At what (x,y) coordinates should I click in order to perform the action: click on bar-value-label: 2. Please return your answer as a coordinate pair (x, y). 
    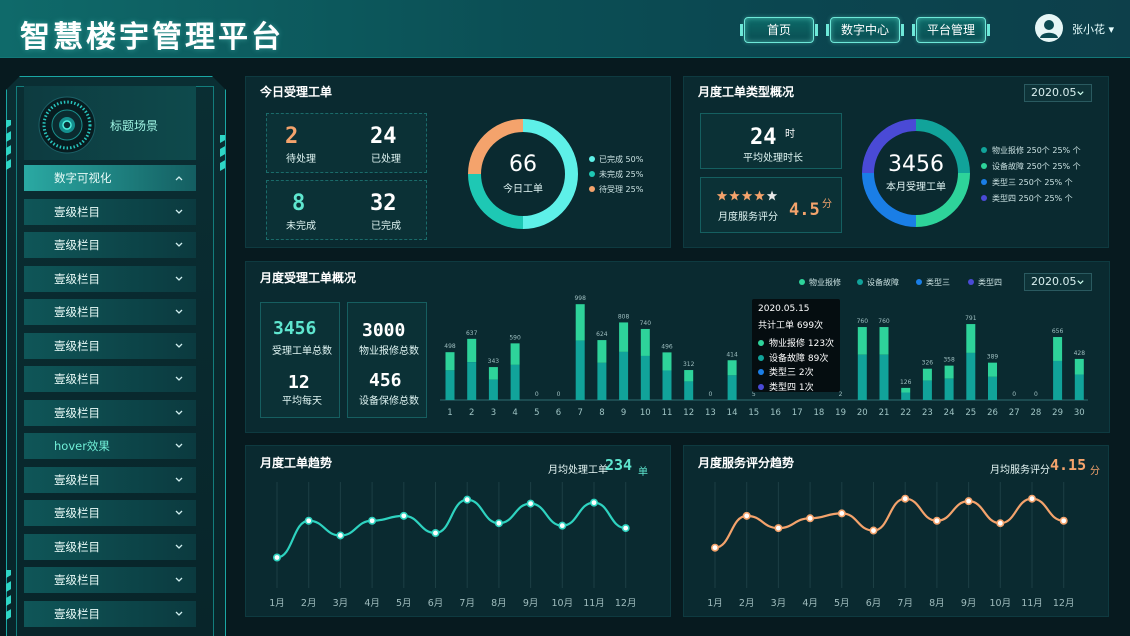
    Looking at the image, I should click on (841, 394).